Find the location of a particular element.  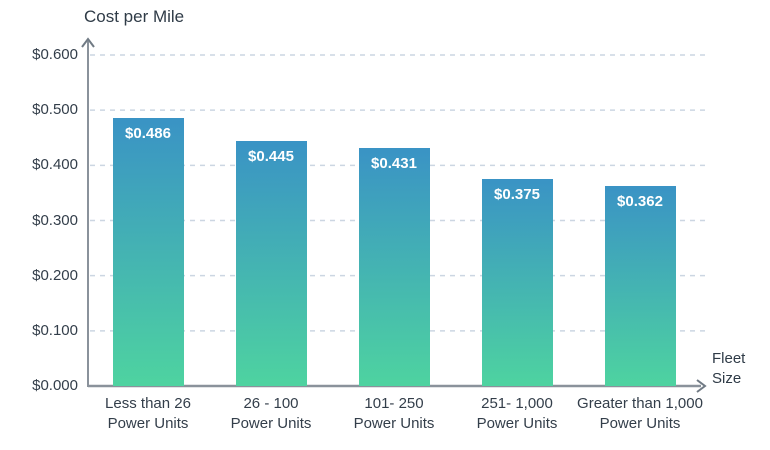

bar: $0.375 is located at coordinates (517, 282).